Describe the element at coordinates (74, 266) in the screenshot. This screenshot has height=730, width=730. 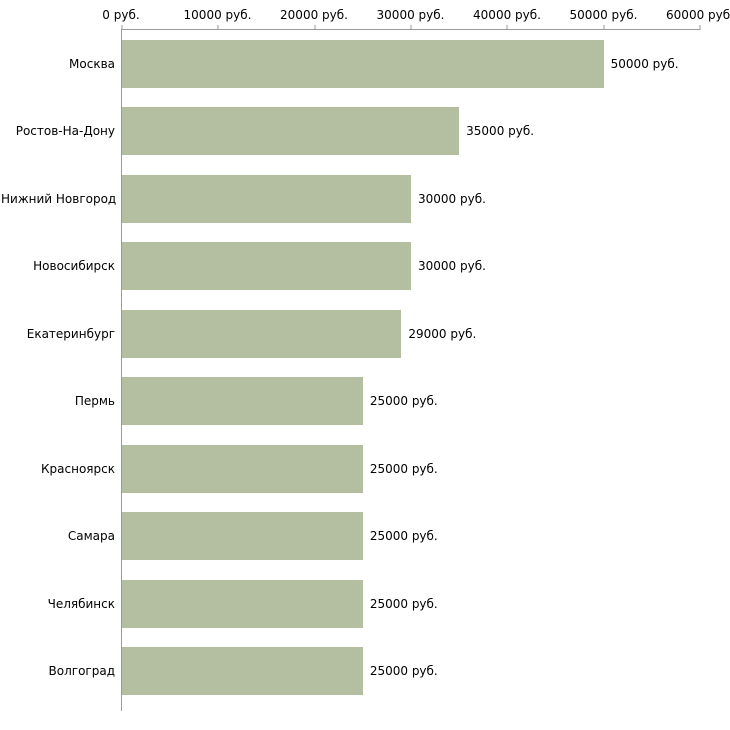
I see `category-label: Новосибирск` at that location.